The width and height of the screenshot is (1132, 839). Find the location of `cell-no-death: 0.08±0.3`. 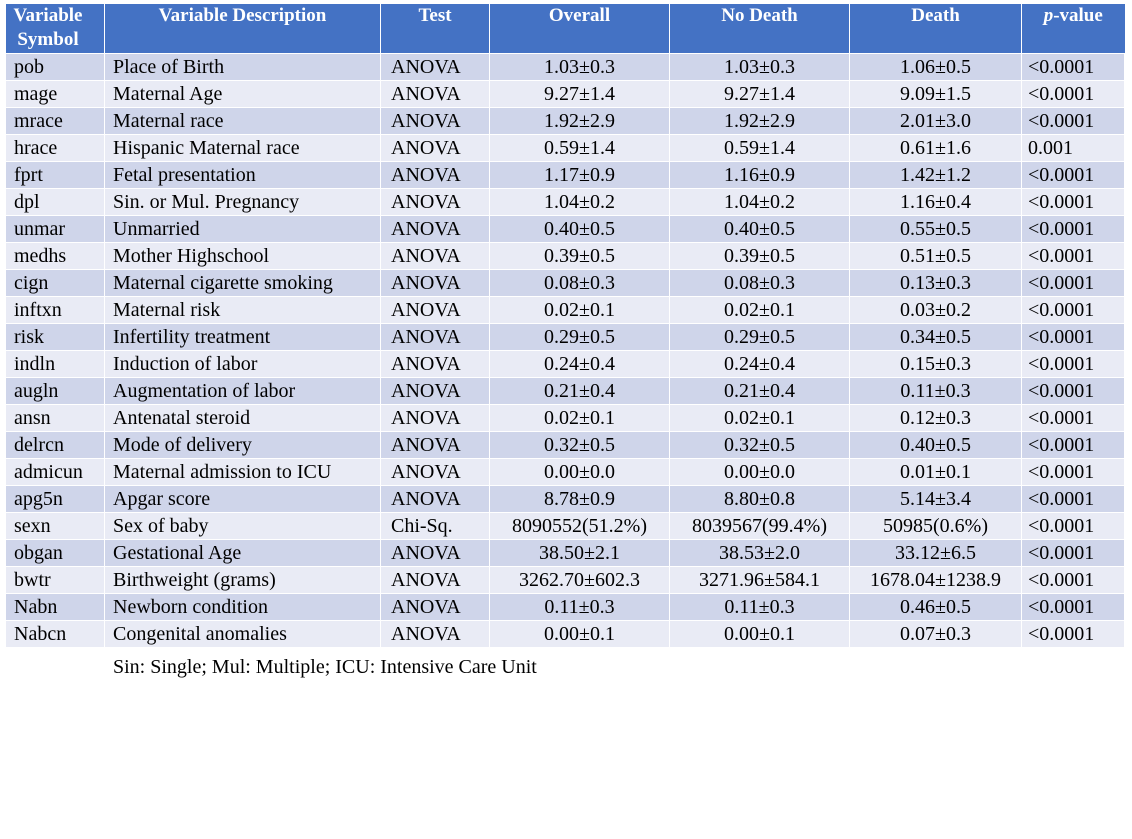

cell-no-death: 0.08±0.3 is located at coordinates (759, 283).